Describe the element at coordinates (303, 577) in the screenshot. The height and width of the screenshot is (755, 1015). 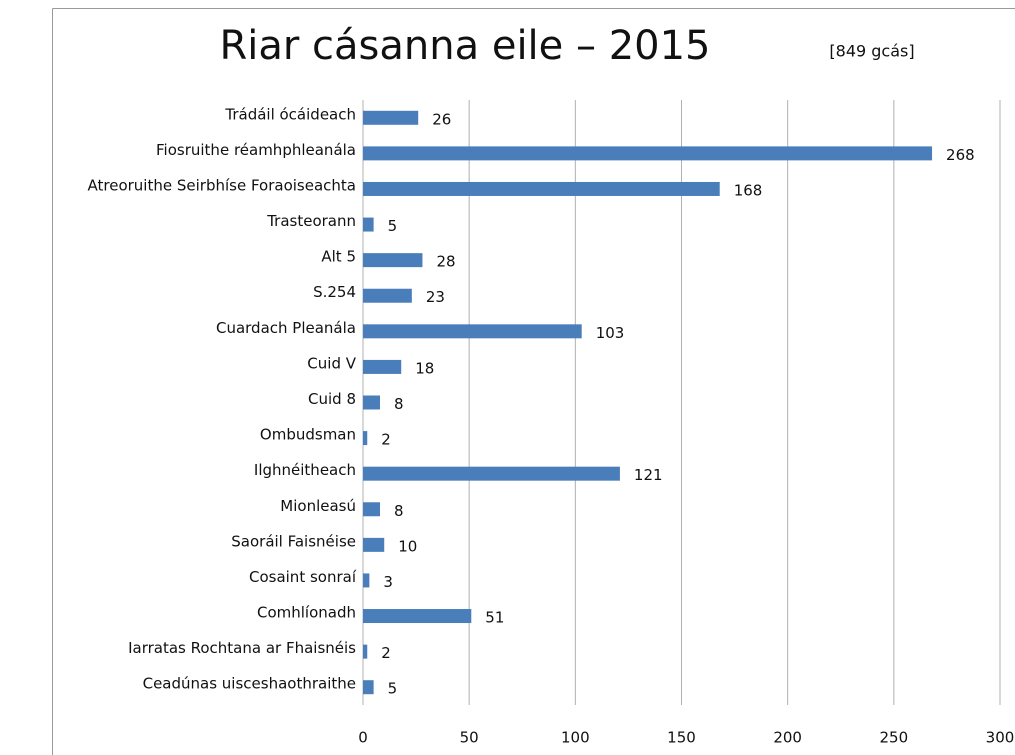
I see `y-tick-label: Cosaint sonraí` at that location.